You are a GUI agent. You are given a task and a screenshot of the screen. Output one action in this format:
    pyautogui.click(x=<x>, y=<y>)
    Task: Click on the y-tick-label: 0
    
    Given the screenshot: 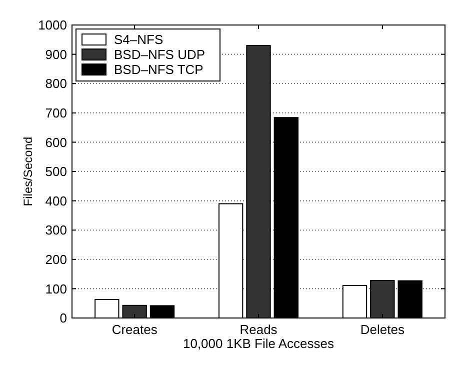 What is the action you would take?
    pyautogui.click(x=63, y=318)
    